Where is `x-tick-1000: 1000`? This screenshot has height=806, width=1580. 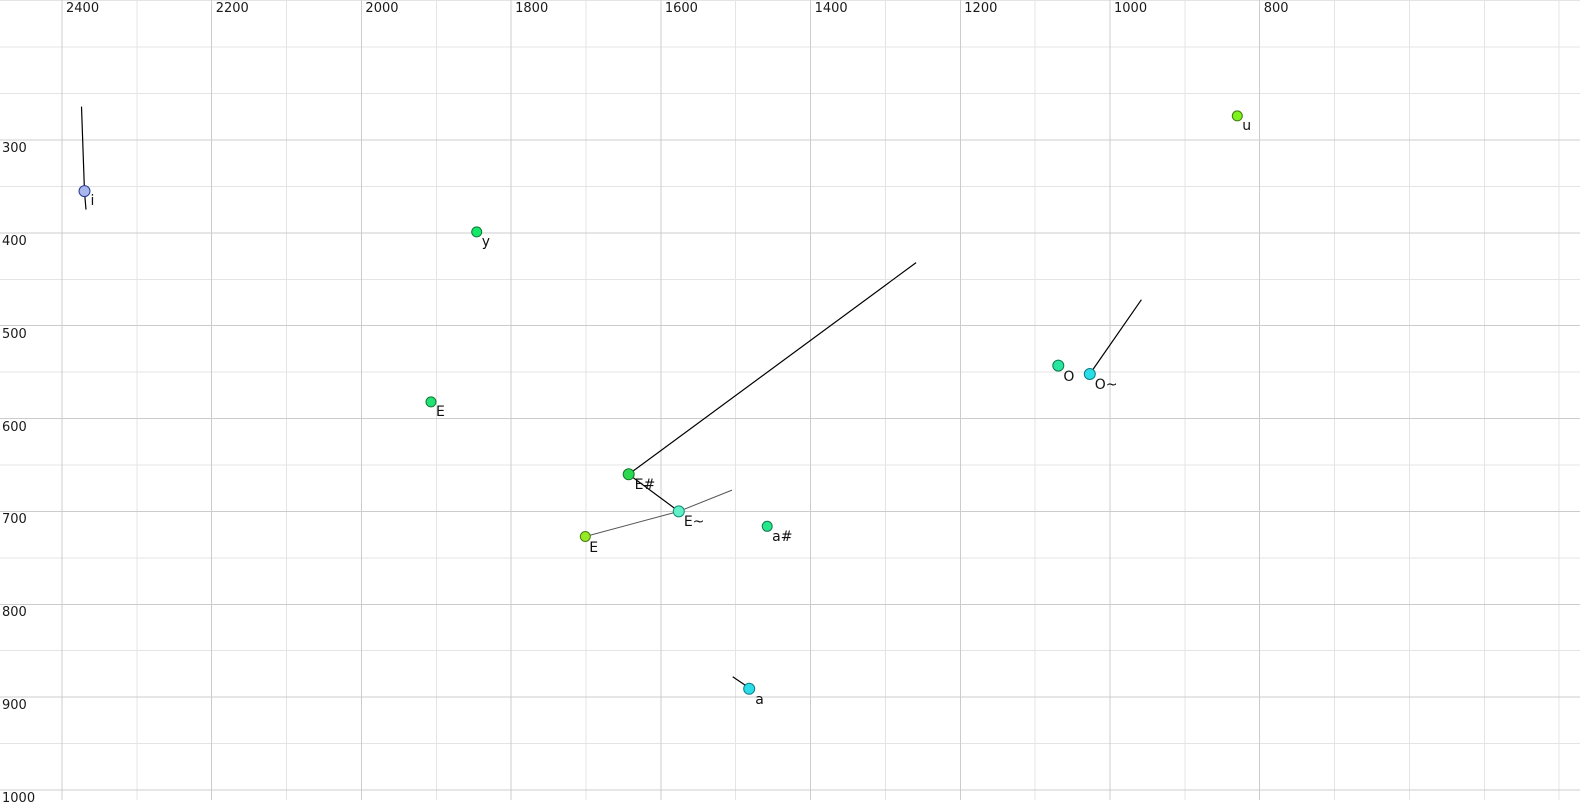
x-tick-1000: 1000 is located at coordinates (1131, 8).